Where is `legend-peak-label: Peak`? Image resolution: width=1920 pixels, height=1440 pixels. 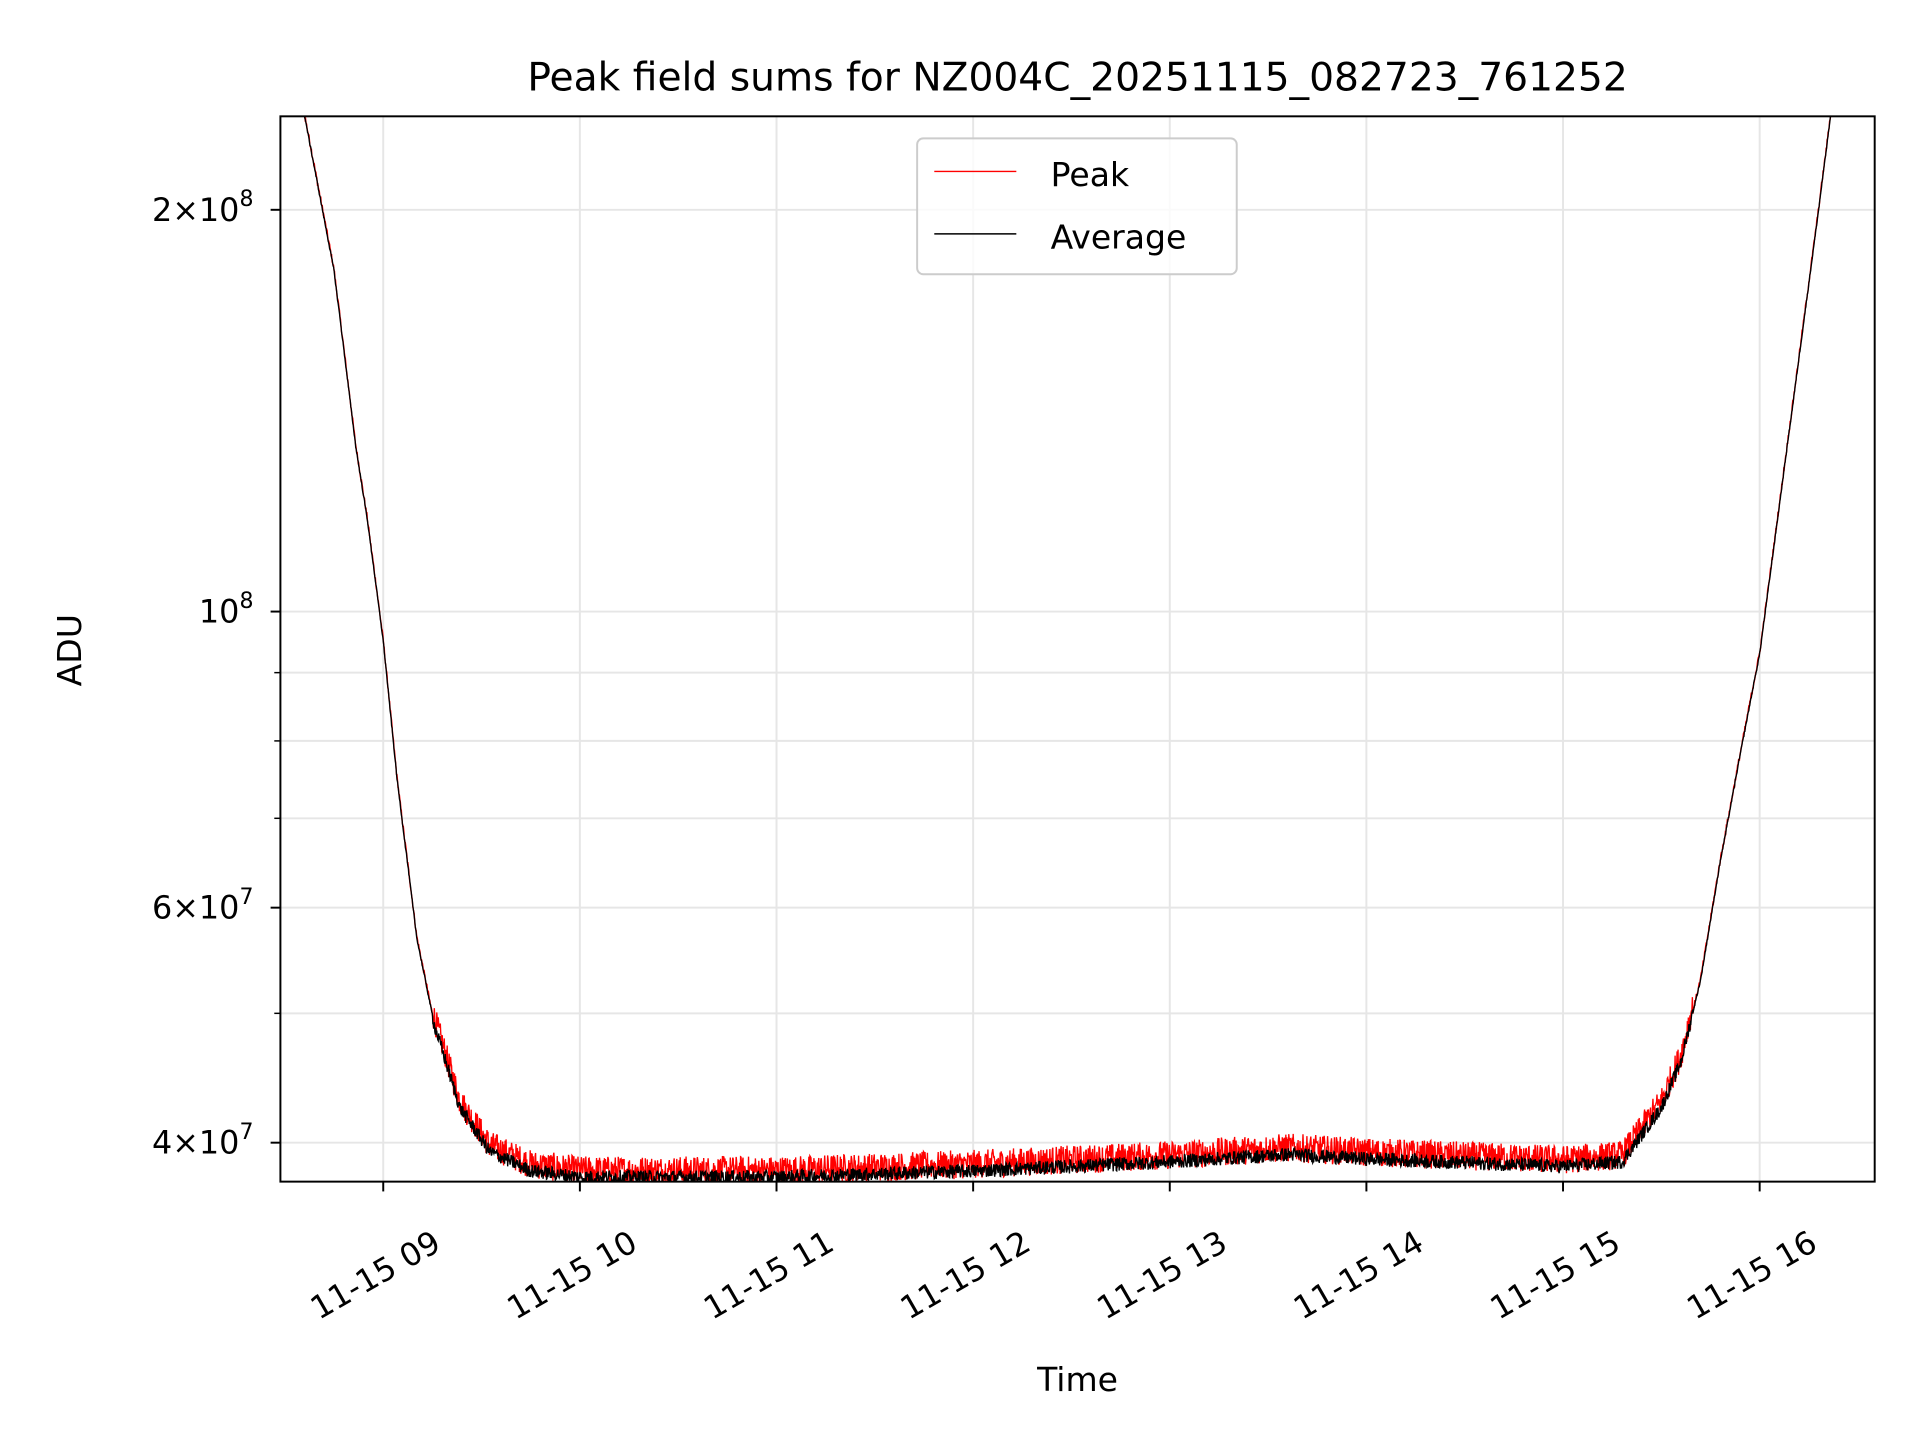
legend-peak-label: Peak is located at coordinates (1090, 174).